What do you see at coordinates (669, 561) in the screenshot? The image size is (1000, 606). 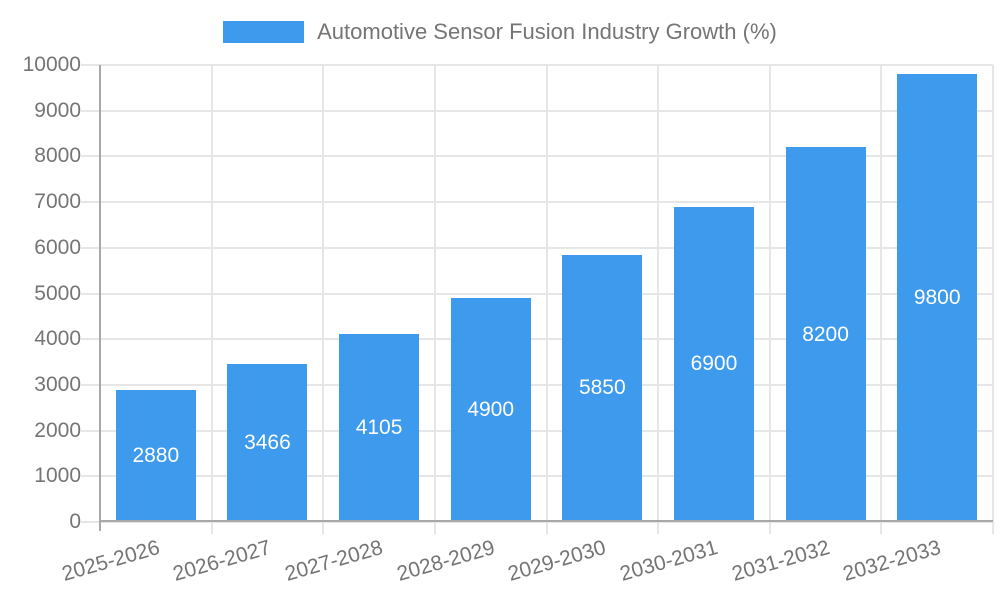 I see `x-tick-label: 2030-2031` at bounding box center [669, 561].